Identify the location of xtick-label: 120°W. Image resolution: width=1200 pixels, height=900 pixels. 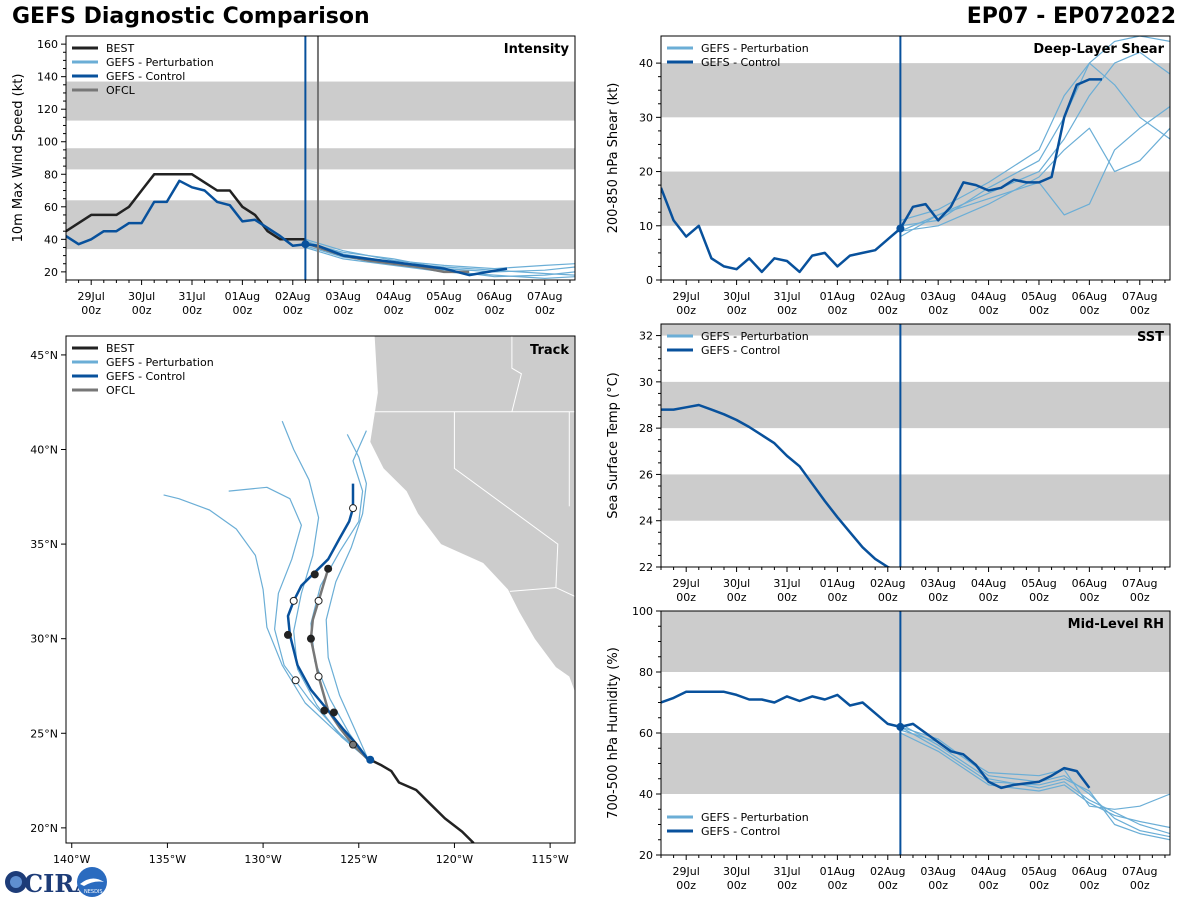
(454, 859).